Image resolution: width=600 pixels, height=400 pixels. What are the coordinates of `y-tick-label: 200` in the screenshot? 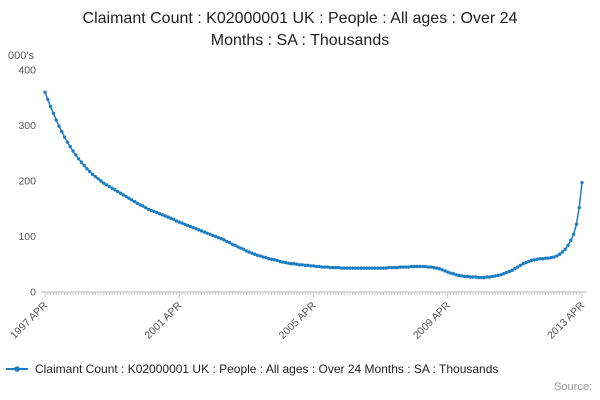 It's located at (27, 182).